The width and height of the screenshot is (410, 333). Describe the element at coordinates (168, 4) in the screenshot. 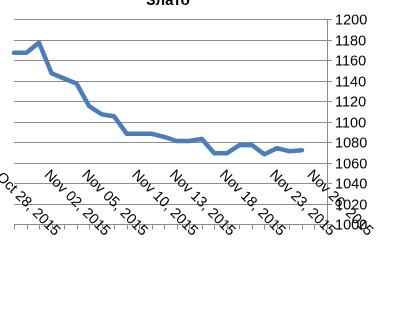

I see `chart-title: Злато` at that location.